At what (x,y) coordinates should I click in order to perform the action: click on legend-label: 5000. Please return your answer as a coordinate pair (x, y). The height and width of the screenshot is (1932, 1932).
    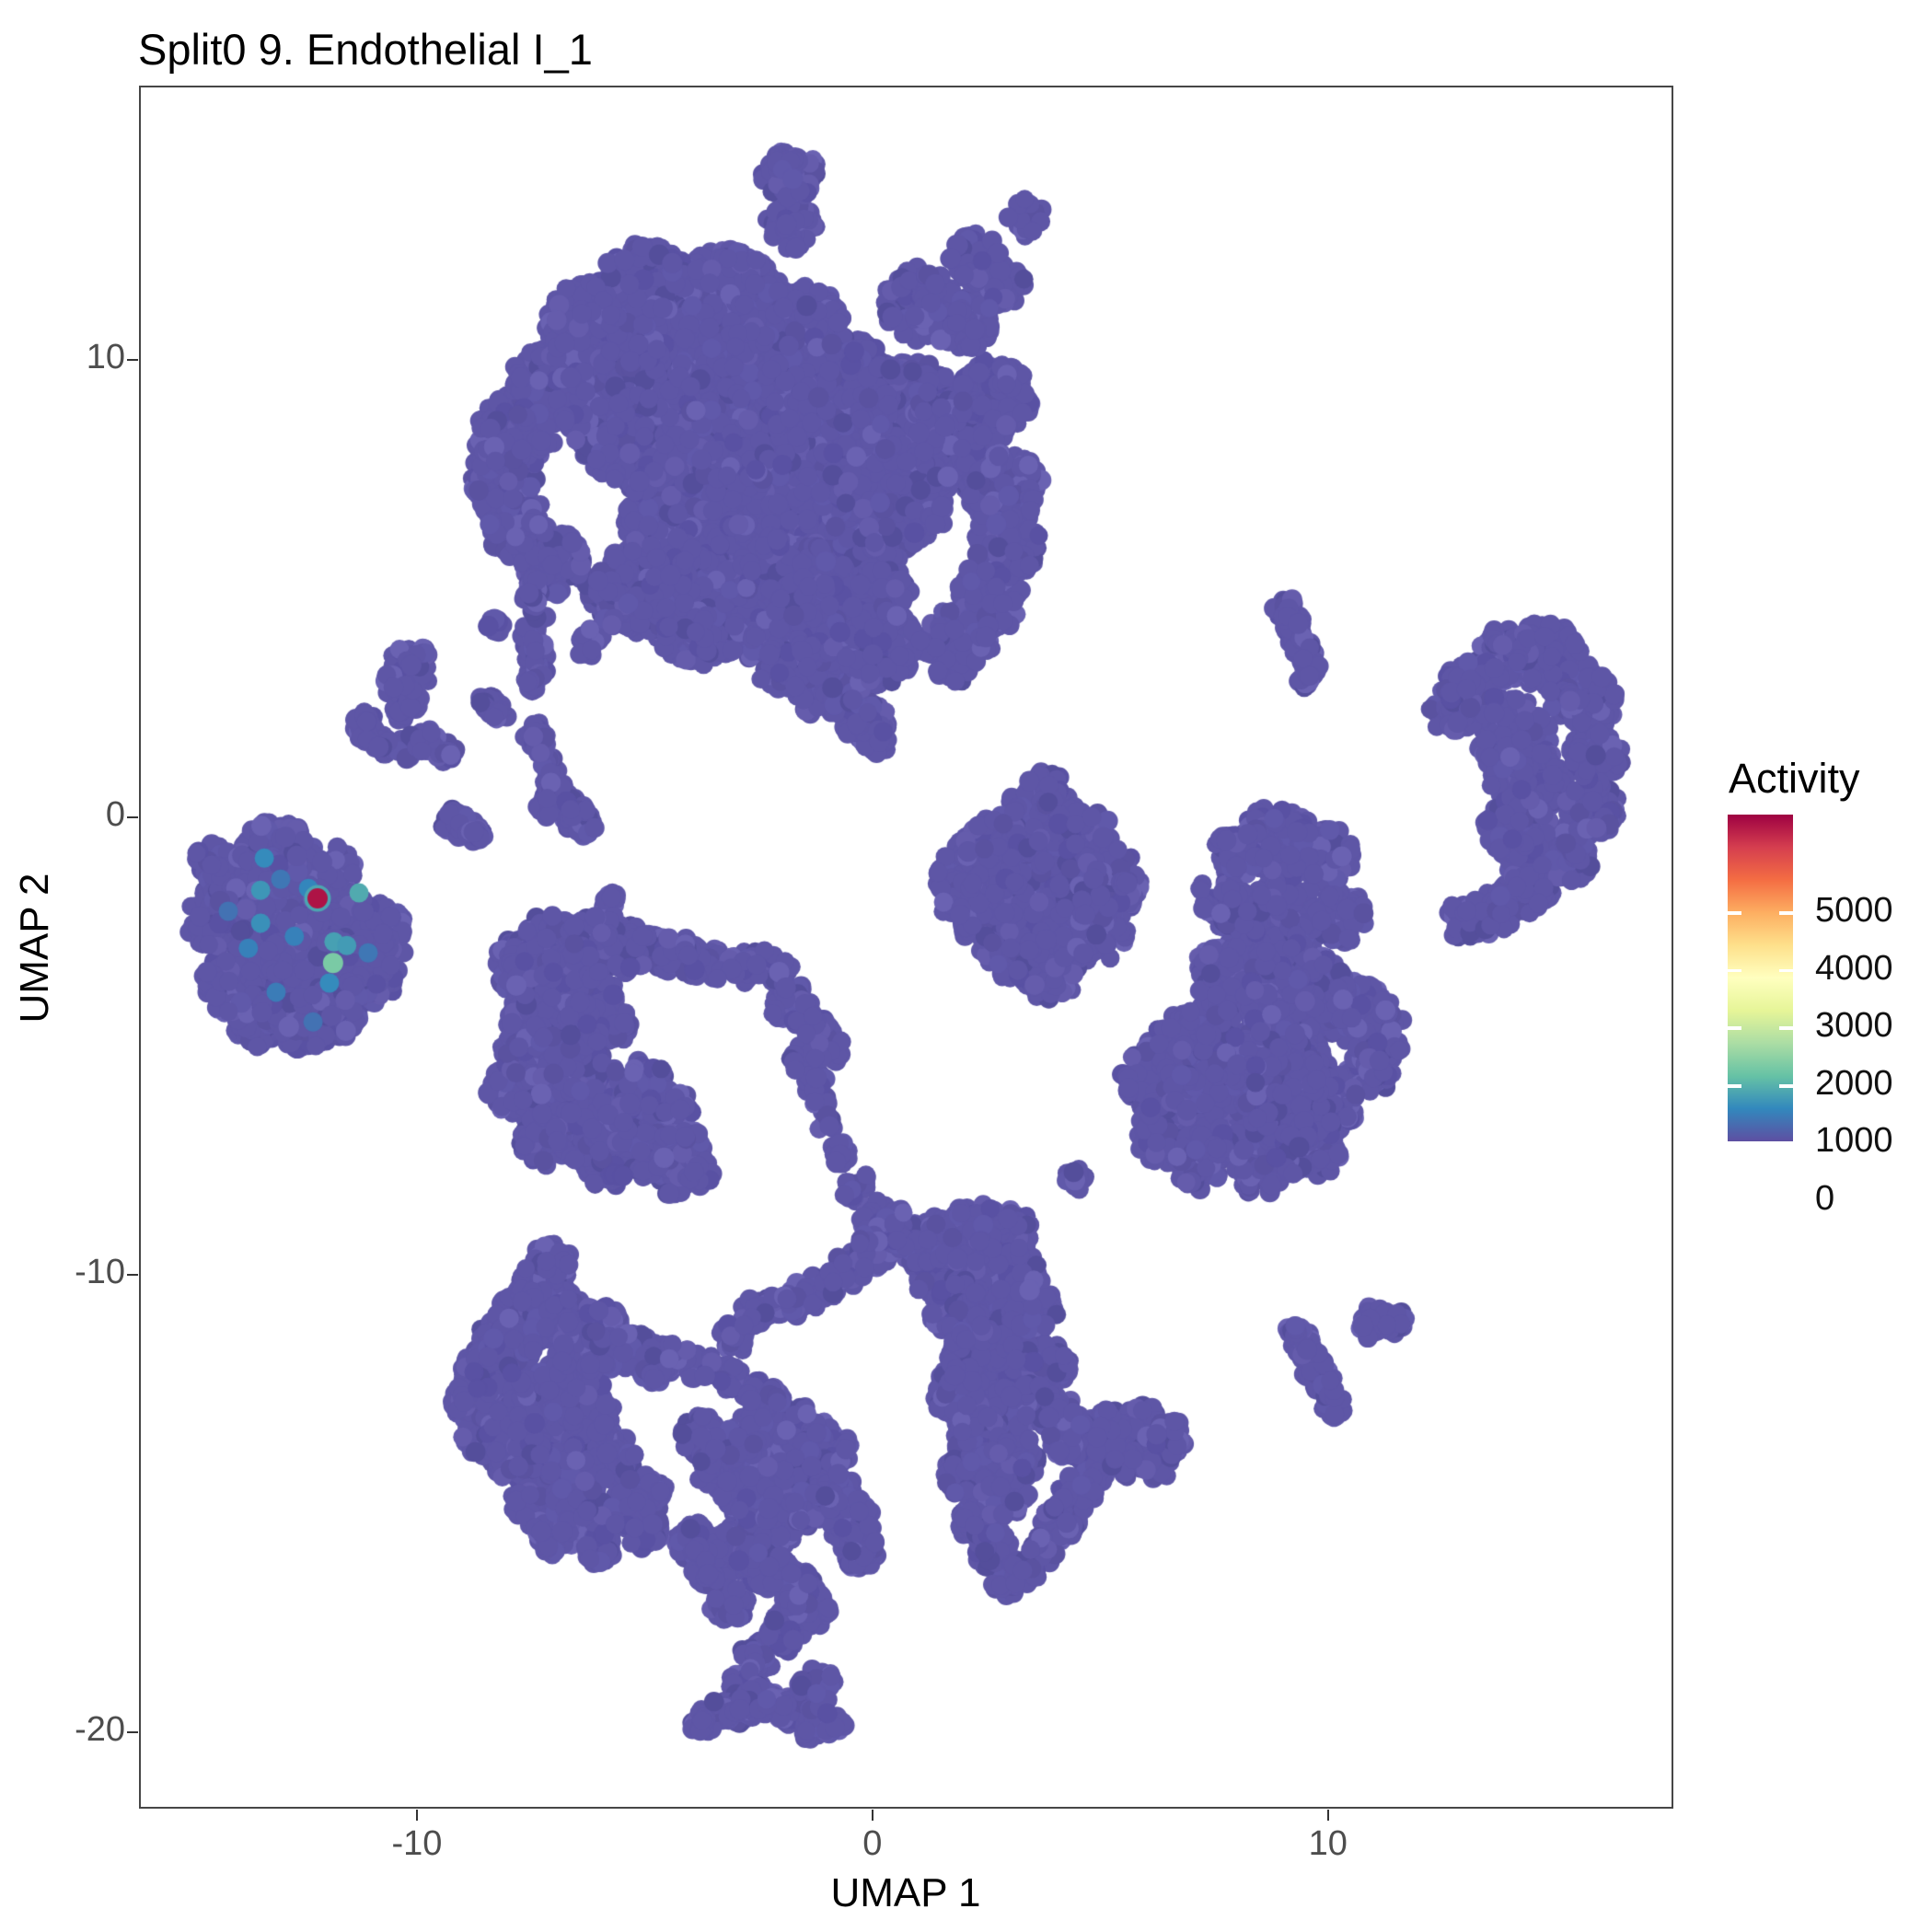
    Looking at the image, I should click on (1854, 910).